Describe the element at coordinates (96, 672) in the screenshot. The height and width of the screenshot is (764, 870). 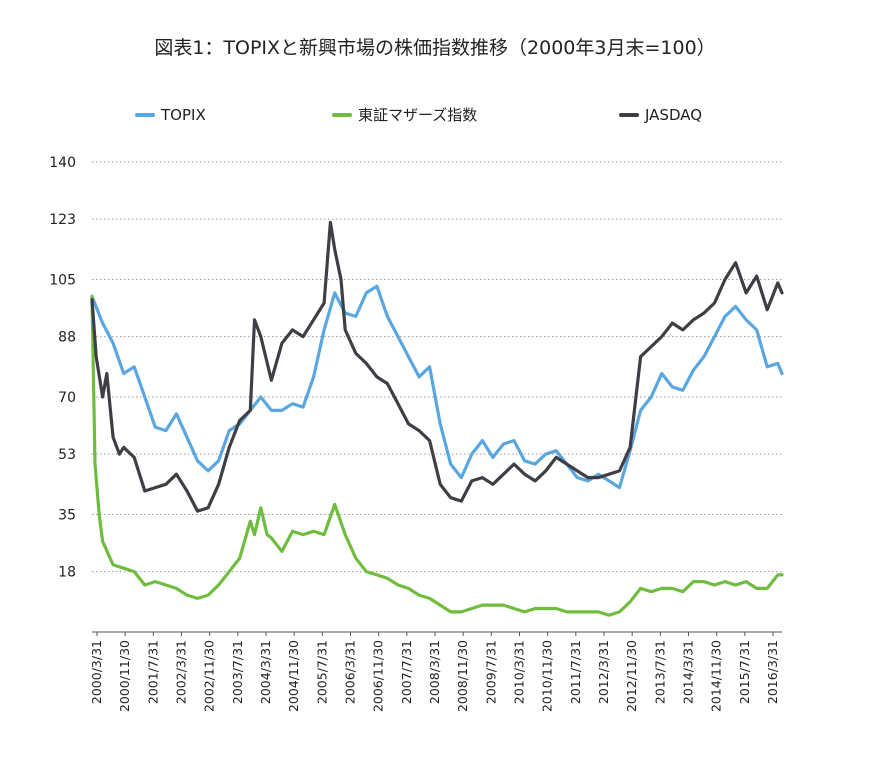
I see `x-tick-label: 2000/3/31` at that location.